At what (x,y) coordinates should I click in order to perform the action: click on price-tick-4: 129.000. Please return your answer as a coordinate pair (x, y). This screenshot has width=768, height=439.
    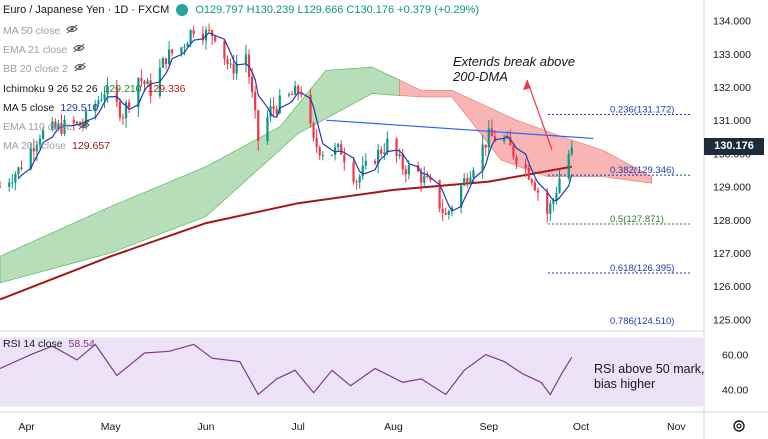
    Looking at the image, I should click on (732, 188).